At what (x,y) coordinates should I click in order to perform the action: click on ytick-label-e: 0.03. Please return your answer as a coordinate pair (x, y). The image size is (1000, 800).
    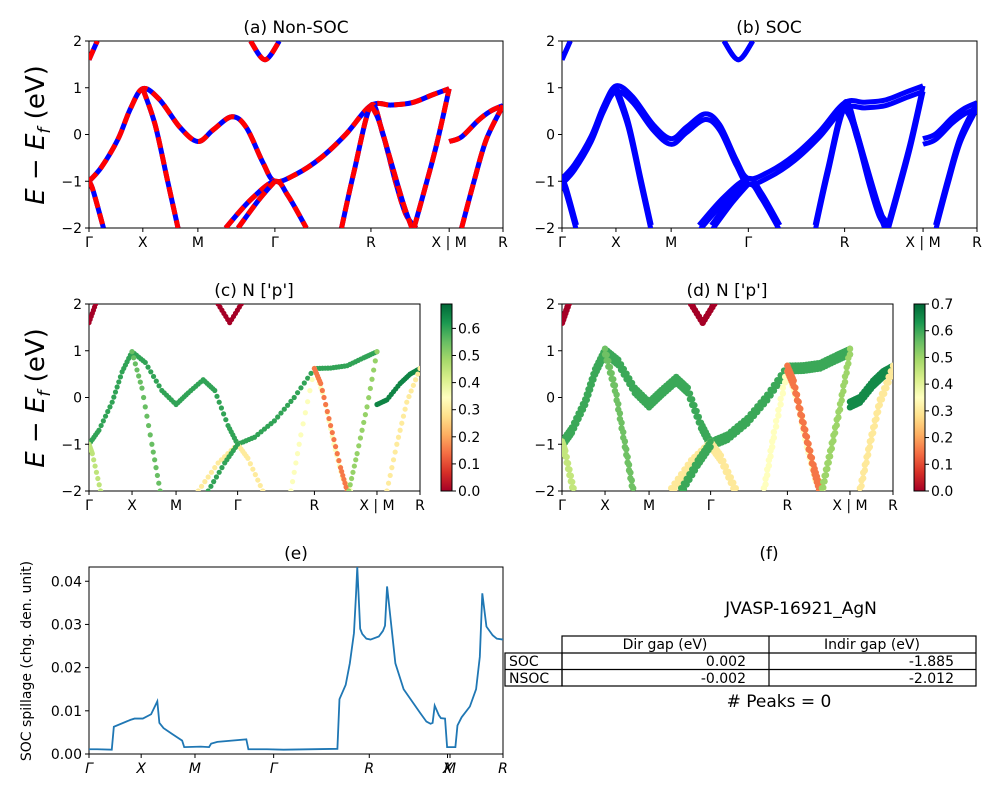
    Looking at the image, I should click on (66, 625).